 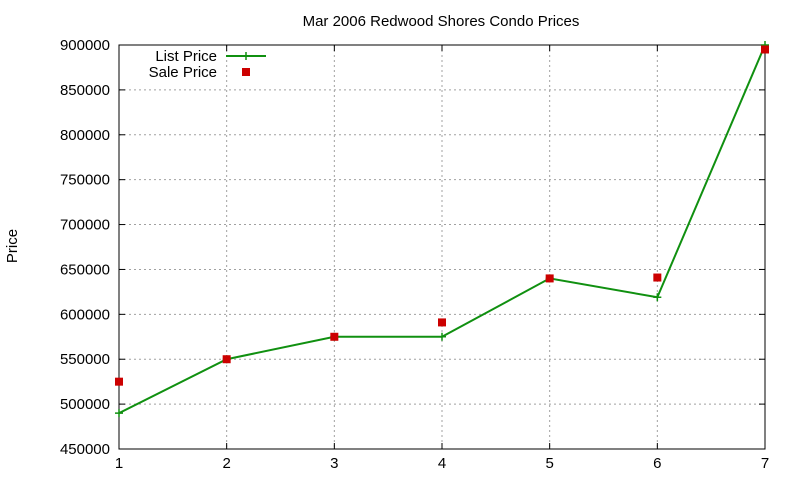 What do you see at coordinates (119, 463) in the screenshot?
I see `x-tick-label: 1` at bounding box center [119, 463].